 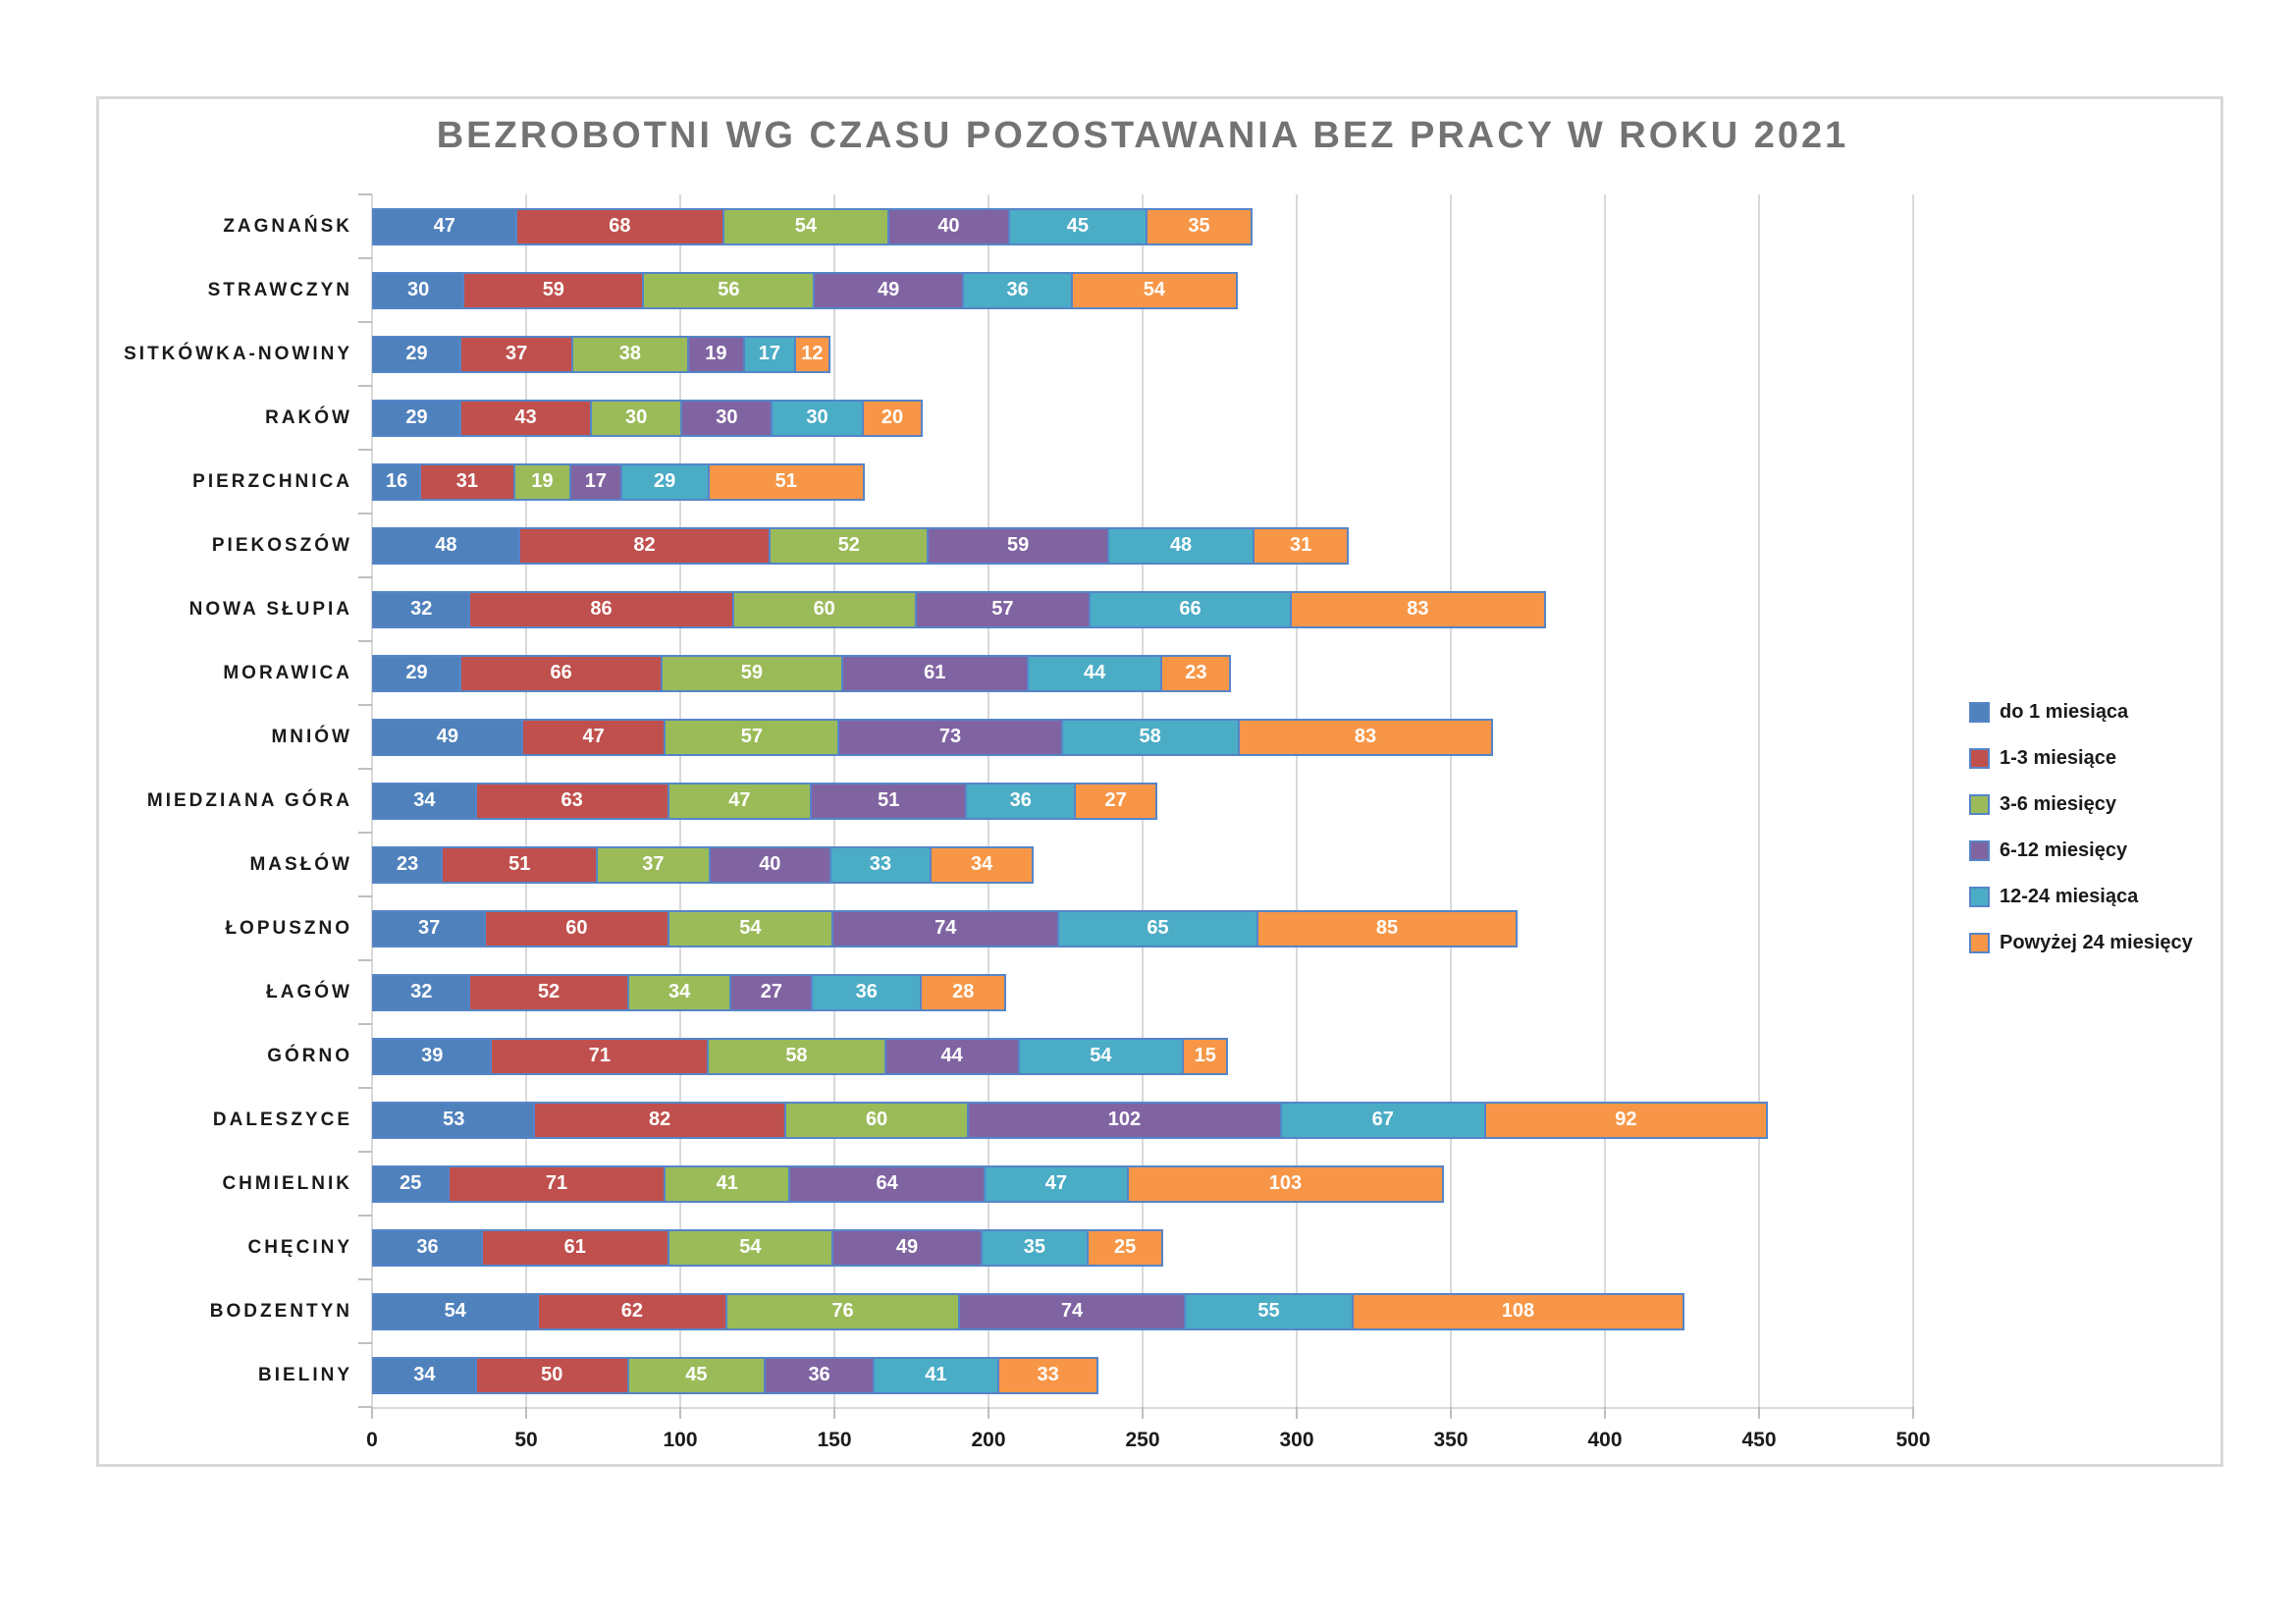 What do you see at coordinates (2058, 757) in the screenshot?
I see `legend-label: 1-3 miesiące` at bounding box center [2058, 757].